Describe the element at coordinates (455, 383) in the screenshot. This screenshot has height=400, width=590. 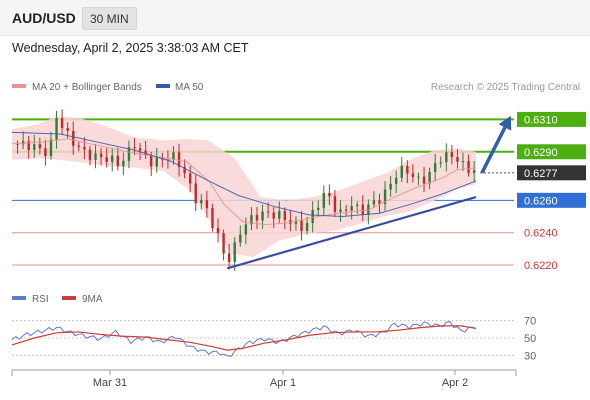
I see `time-axis-label: Apr 2` at that location.